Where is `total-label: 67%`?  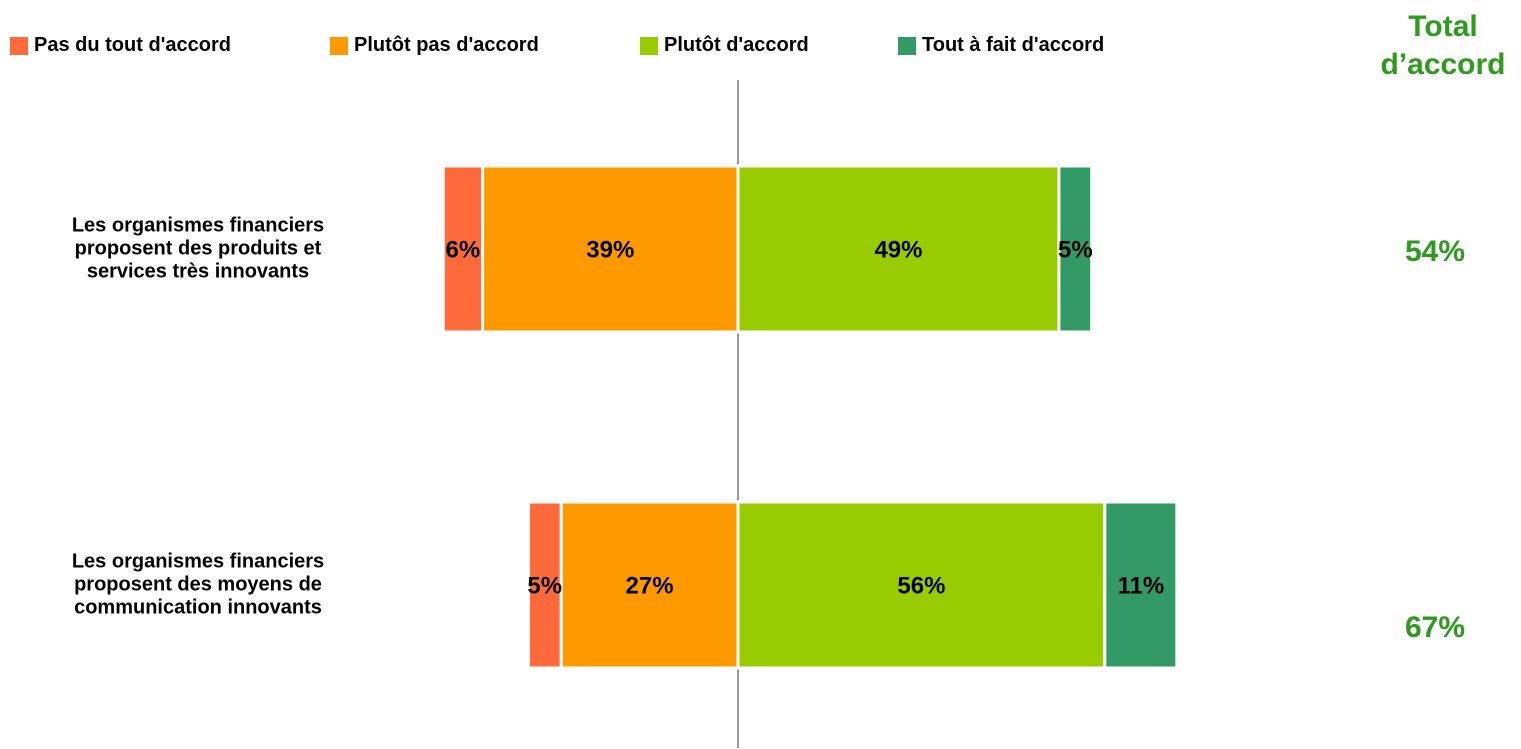
total-label: 67% is located at coordinates (1435, 627).